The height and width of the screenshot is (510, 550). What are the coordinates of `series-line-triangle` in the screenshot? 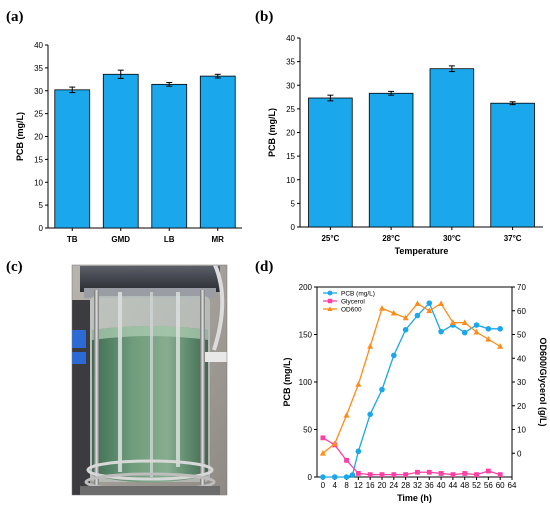 It's located at (411, 378).